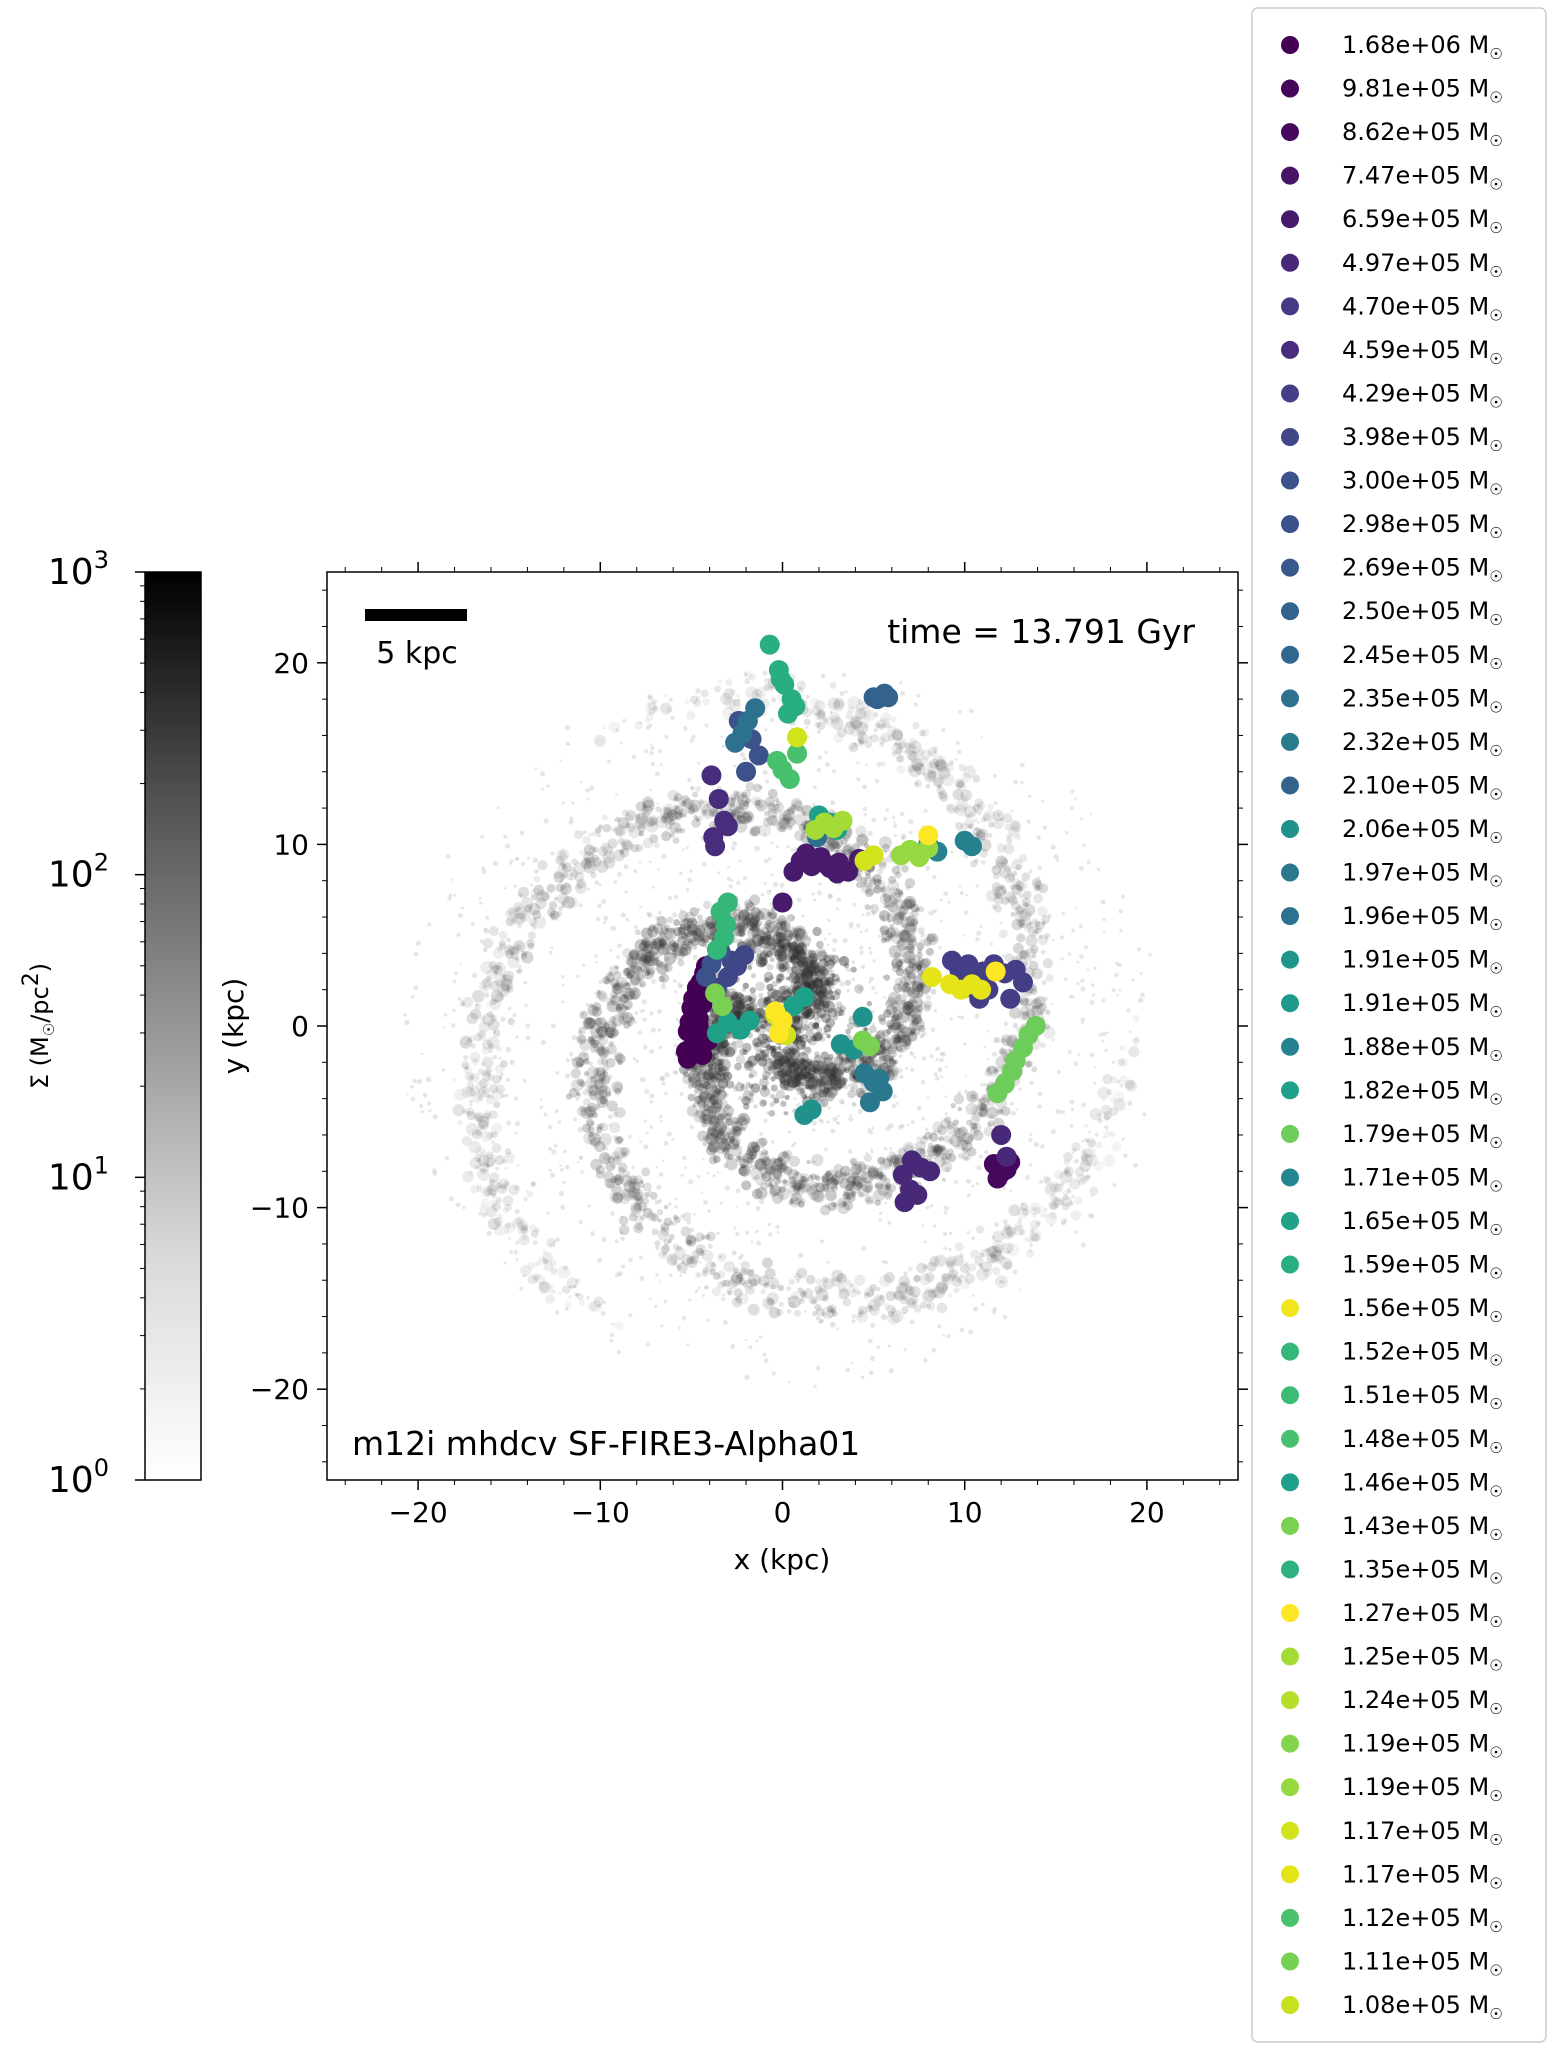 Image resolution: width=1556 pixels, height=2055 pixels. I want to click on colorbar-tick-label: 102, so click(78, 872).